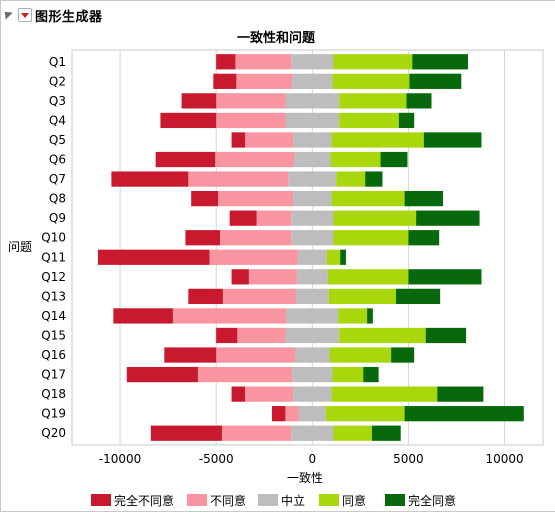 The height and width of the screenshot is (512, 555). Describe the element at coordinates (25, 15) in the screenshot. I see `red-triangle-menu-icon` at that location.